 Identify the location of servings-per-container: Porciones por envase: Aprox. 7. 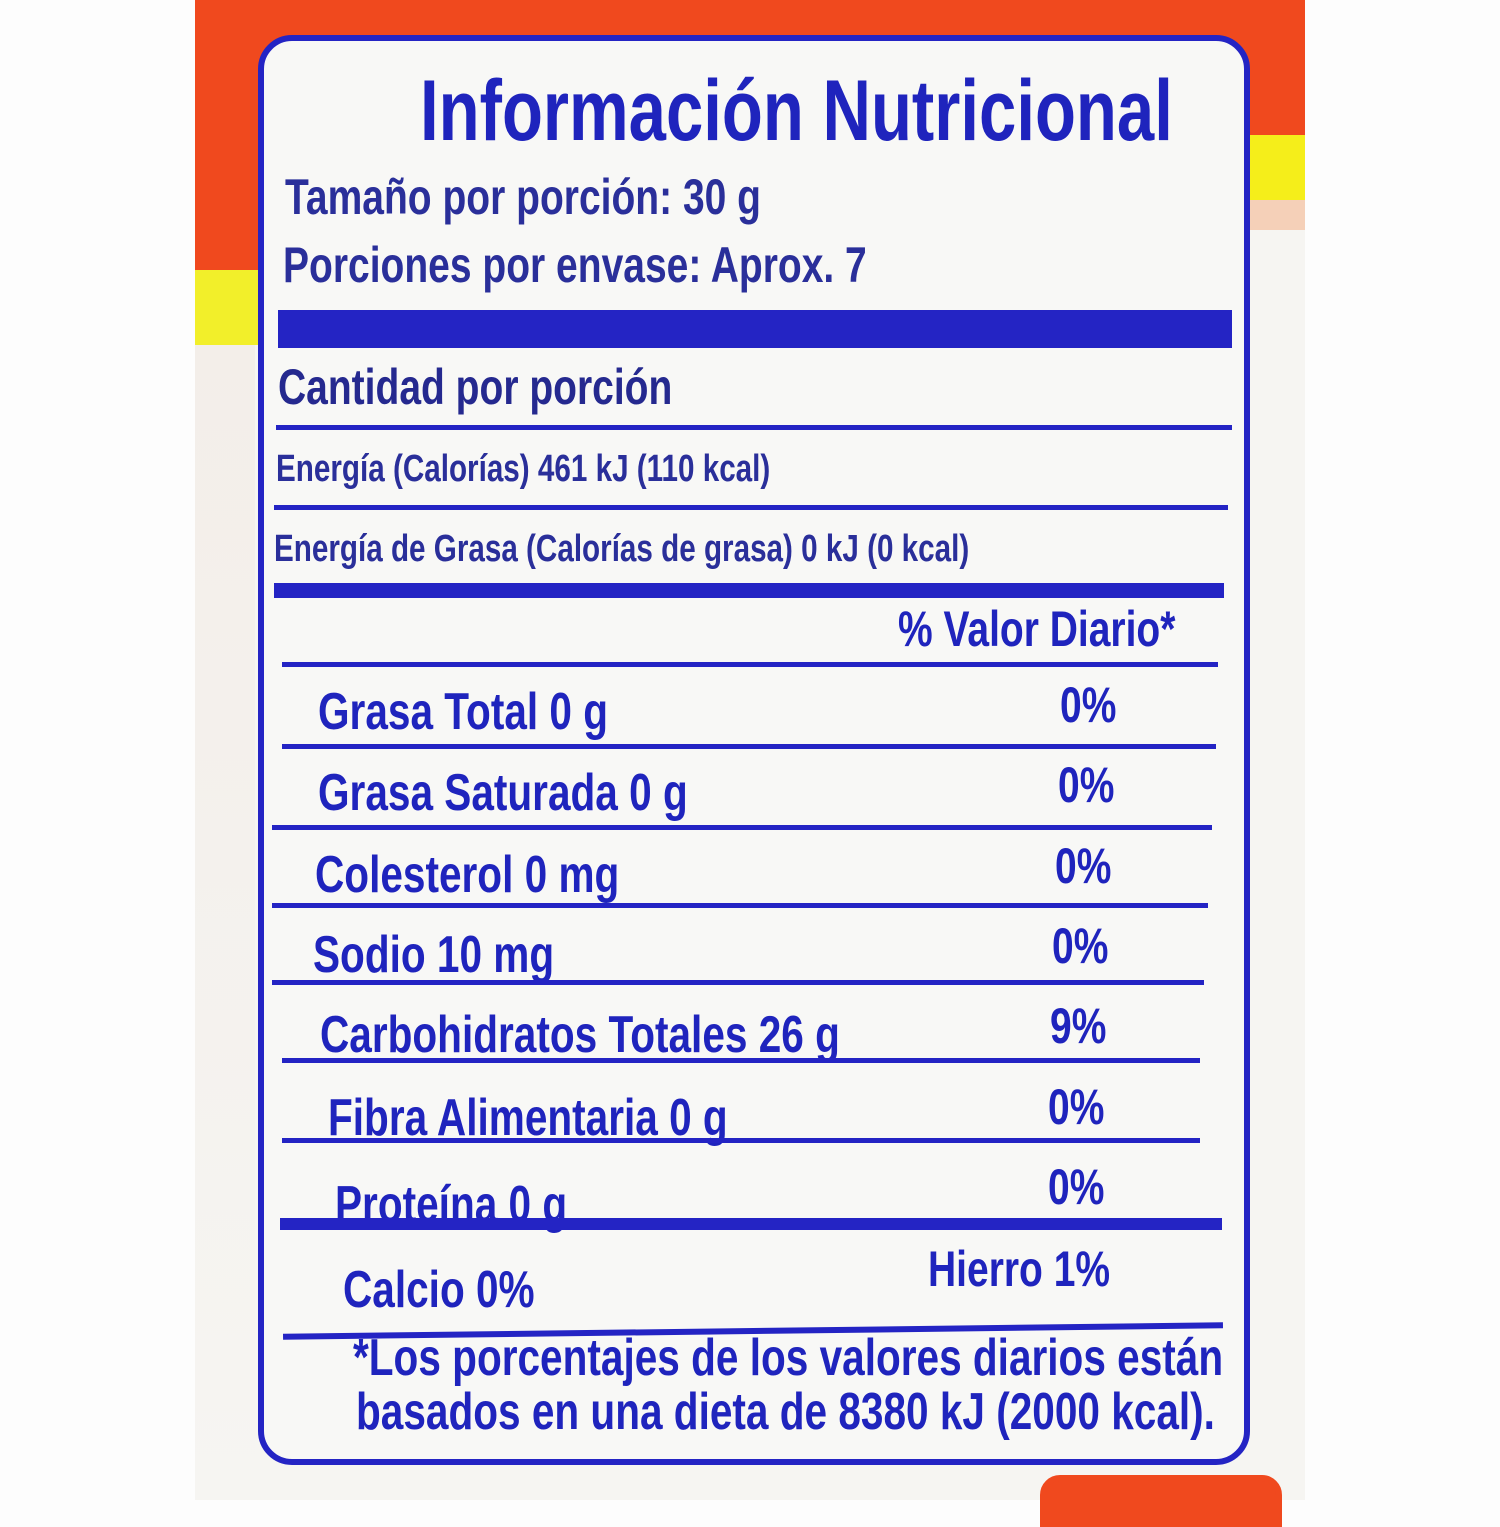
(575, 265).